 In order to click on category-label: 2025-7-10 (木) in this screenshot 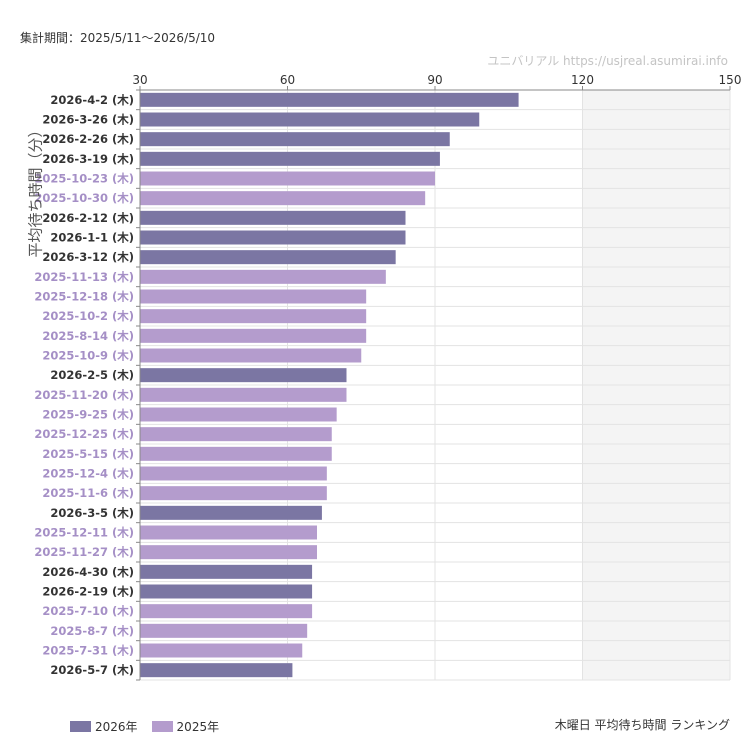, I will do `click(88, 611)`.